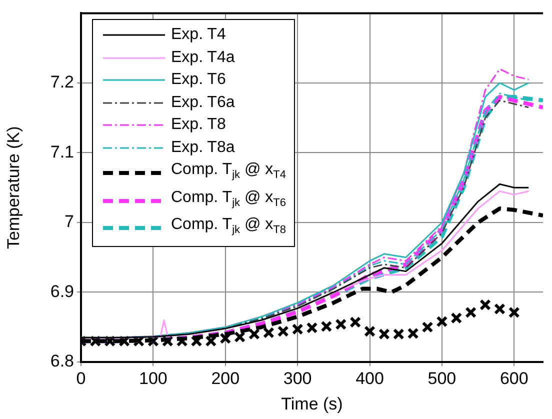 This screenshot has height=419, width=552. Describe the element at coordinates (62, 361) in the screenshot. I see `y-tick-label: 6.8` at that location.